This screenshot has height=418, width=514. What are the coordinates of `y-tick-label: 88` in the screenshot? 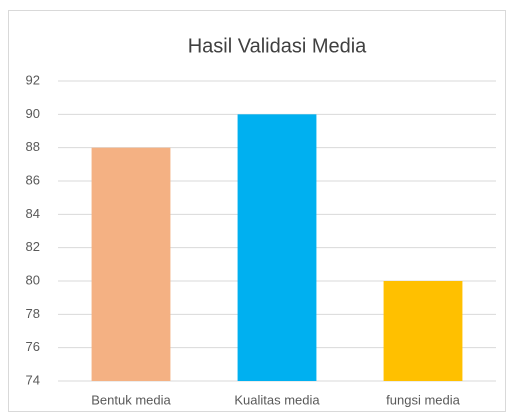 It's located at (33, 146).